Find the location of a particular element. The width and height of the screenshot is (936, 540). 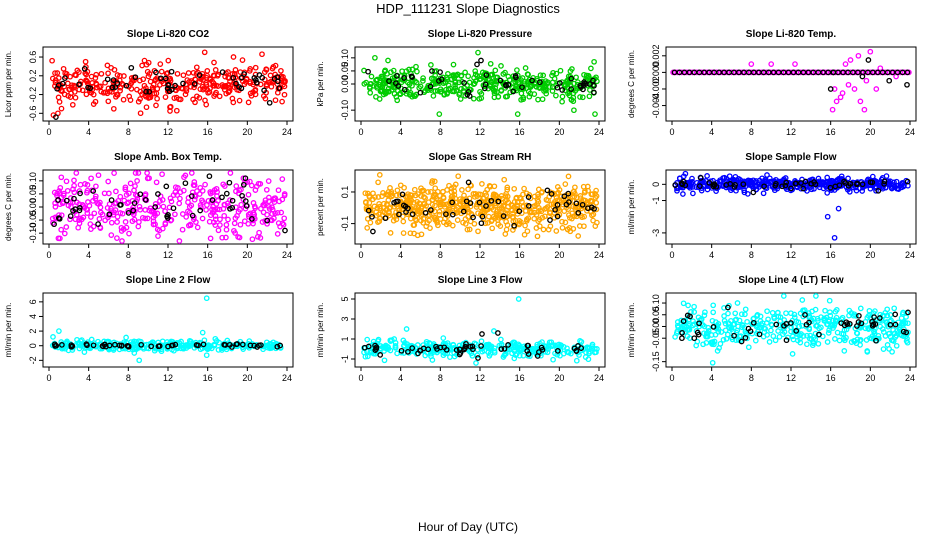

series-line3 is located at coordinates (480, 331).